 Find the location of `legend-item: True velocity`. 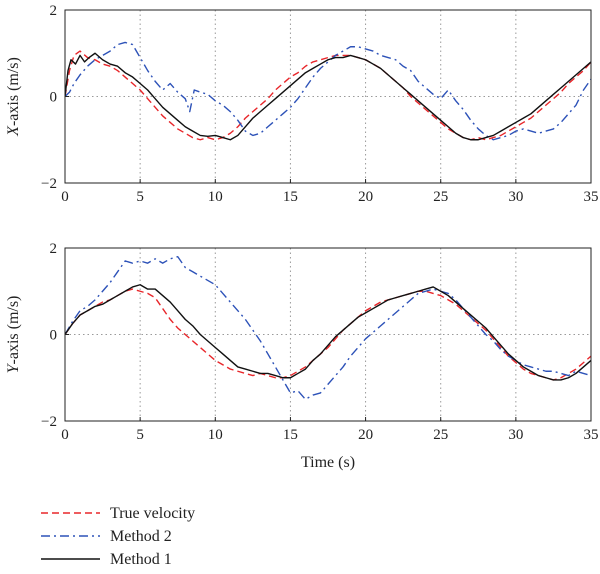

legend-item: True velocity is located at coordinates (118, 513).